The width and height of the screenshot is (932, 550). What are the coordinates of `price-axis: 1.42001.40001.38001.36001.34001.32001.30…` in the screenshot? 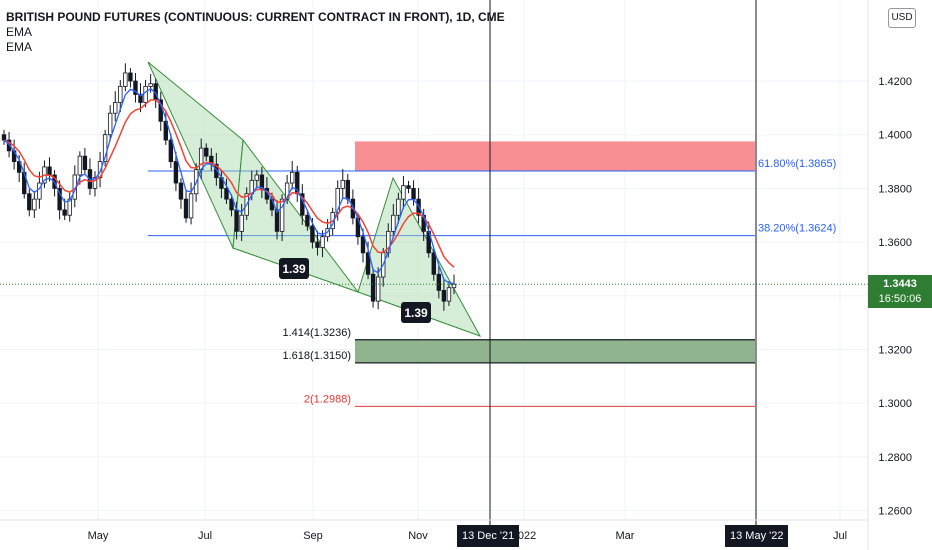 It's located at (889, 275).